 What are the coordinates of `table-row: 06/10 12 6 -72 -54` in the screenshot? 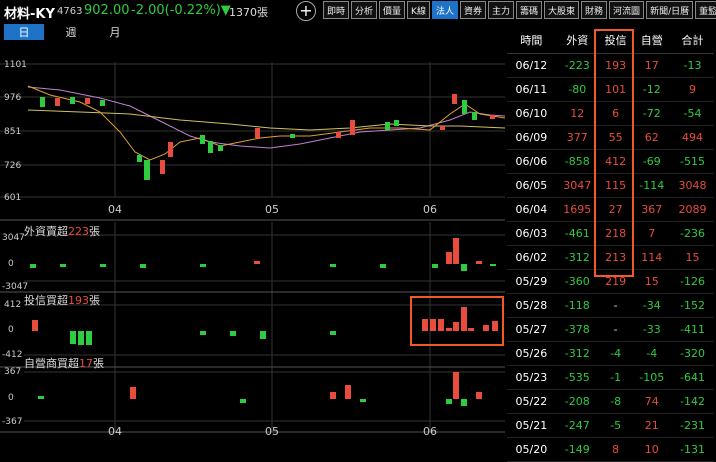 It's located at (610, 113).